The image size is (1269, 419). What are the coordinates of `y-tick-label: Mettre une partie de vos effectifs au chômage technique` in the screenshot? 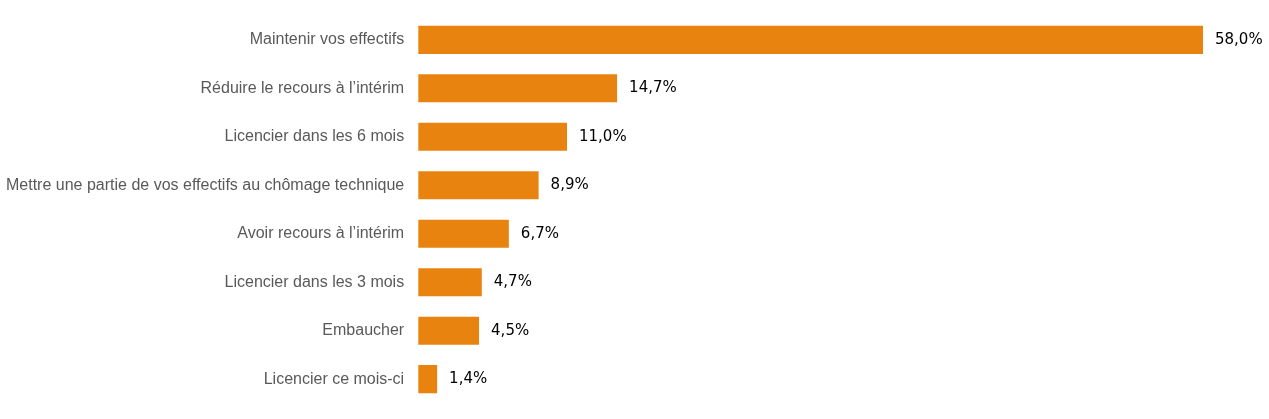 It's located at (205, 184).